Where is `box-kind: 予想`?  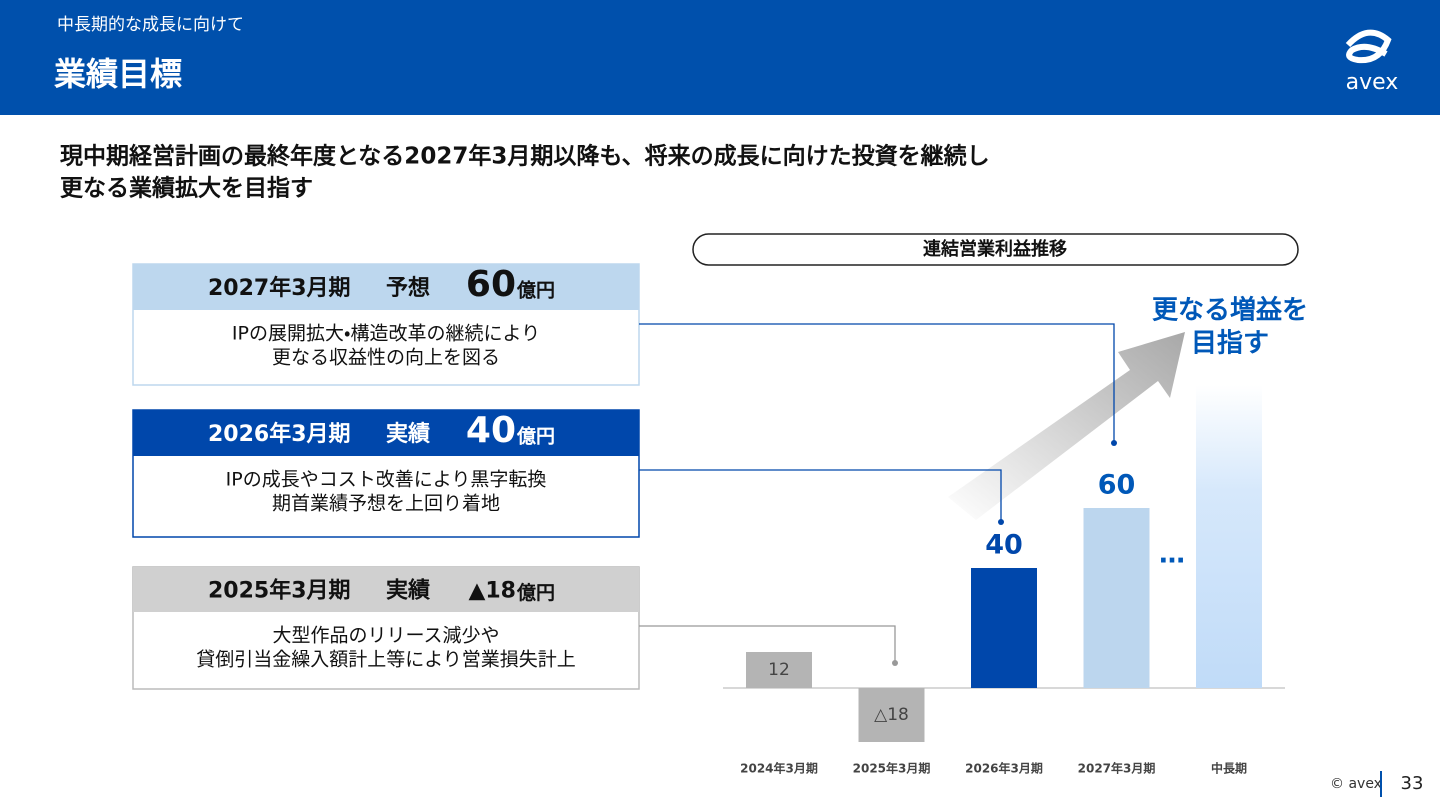
box-kind: 予想 is located at coordinates (408, 288).